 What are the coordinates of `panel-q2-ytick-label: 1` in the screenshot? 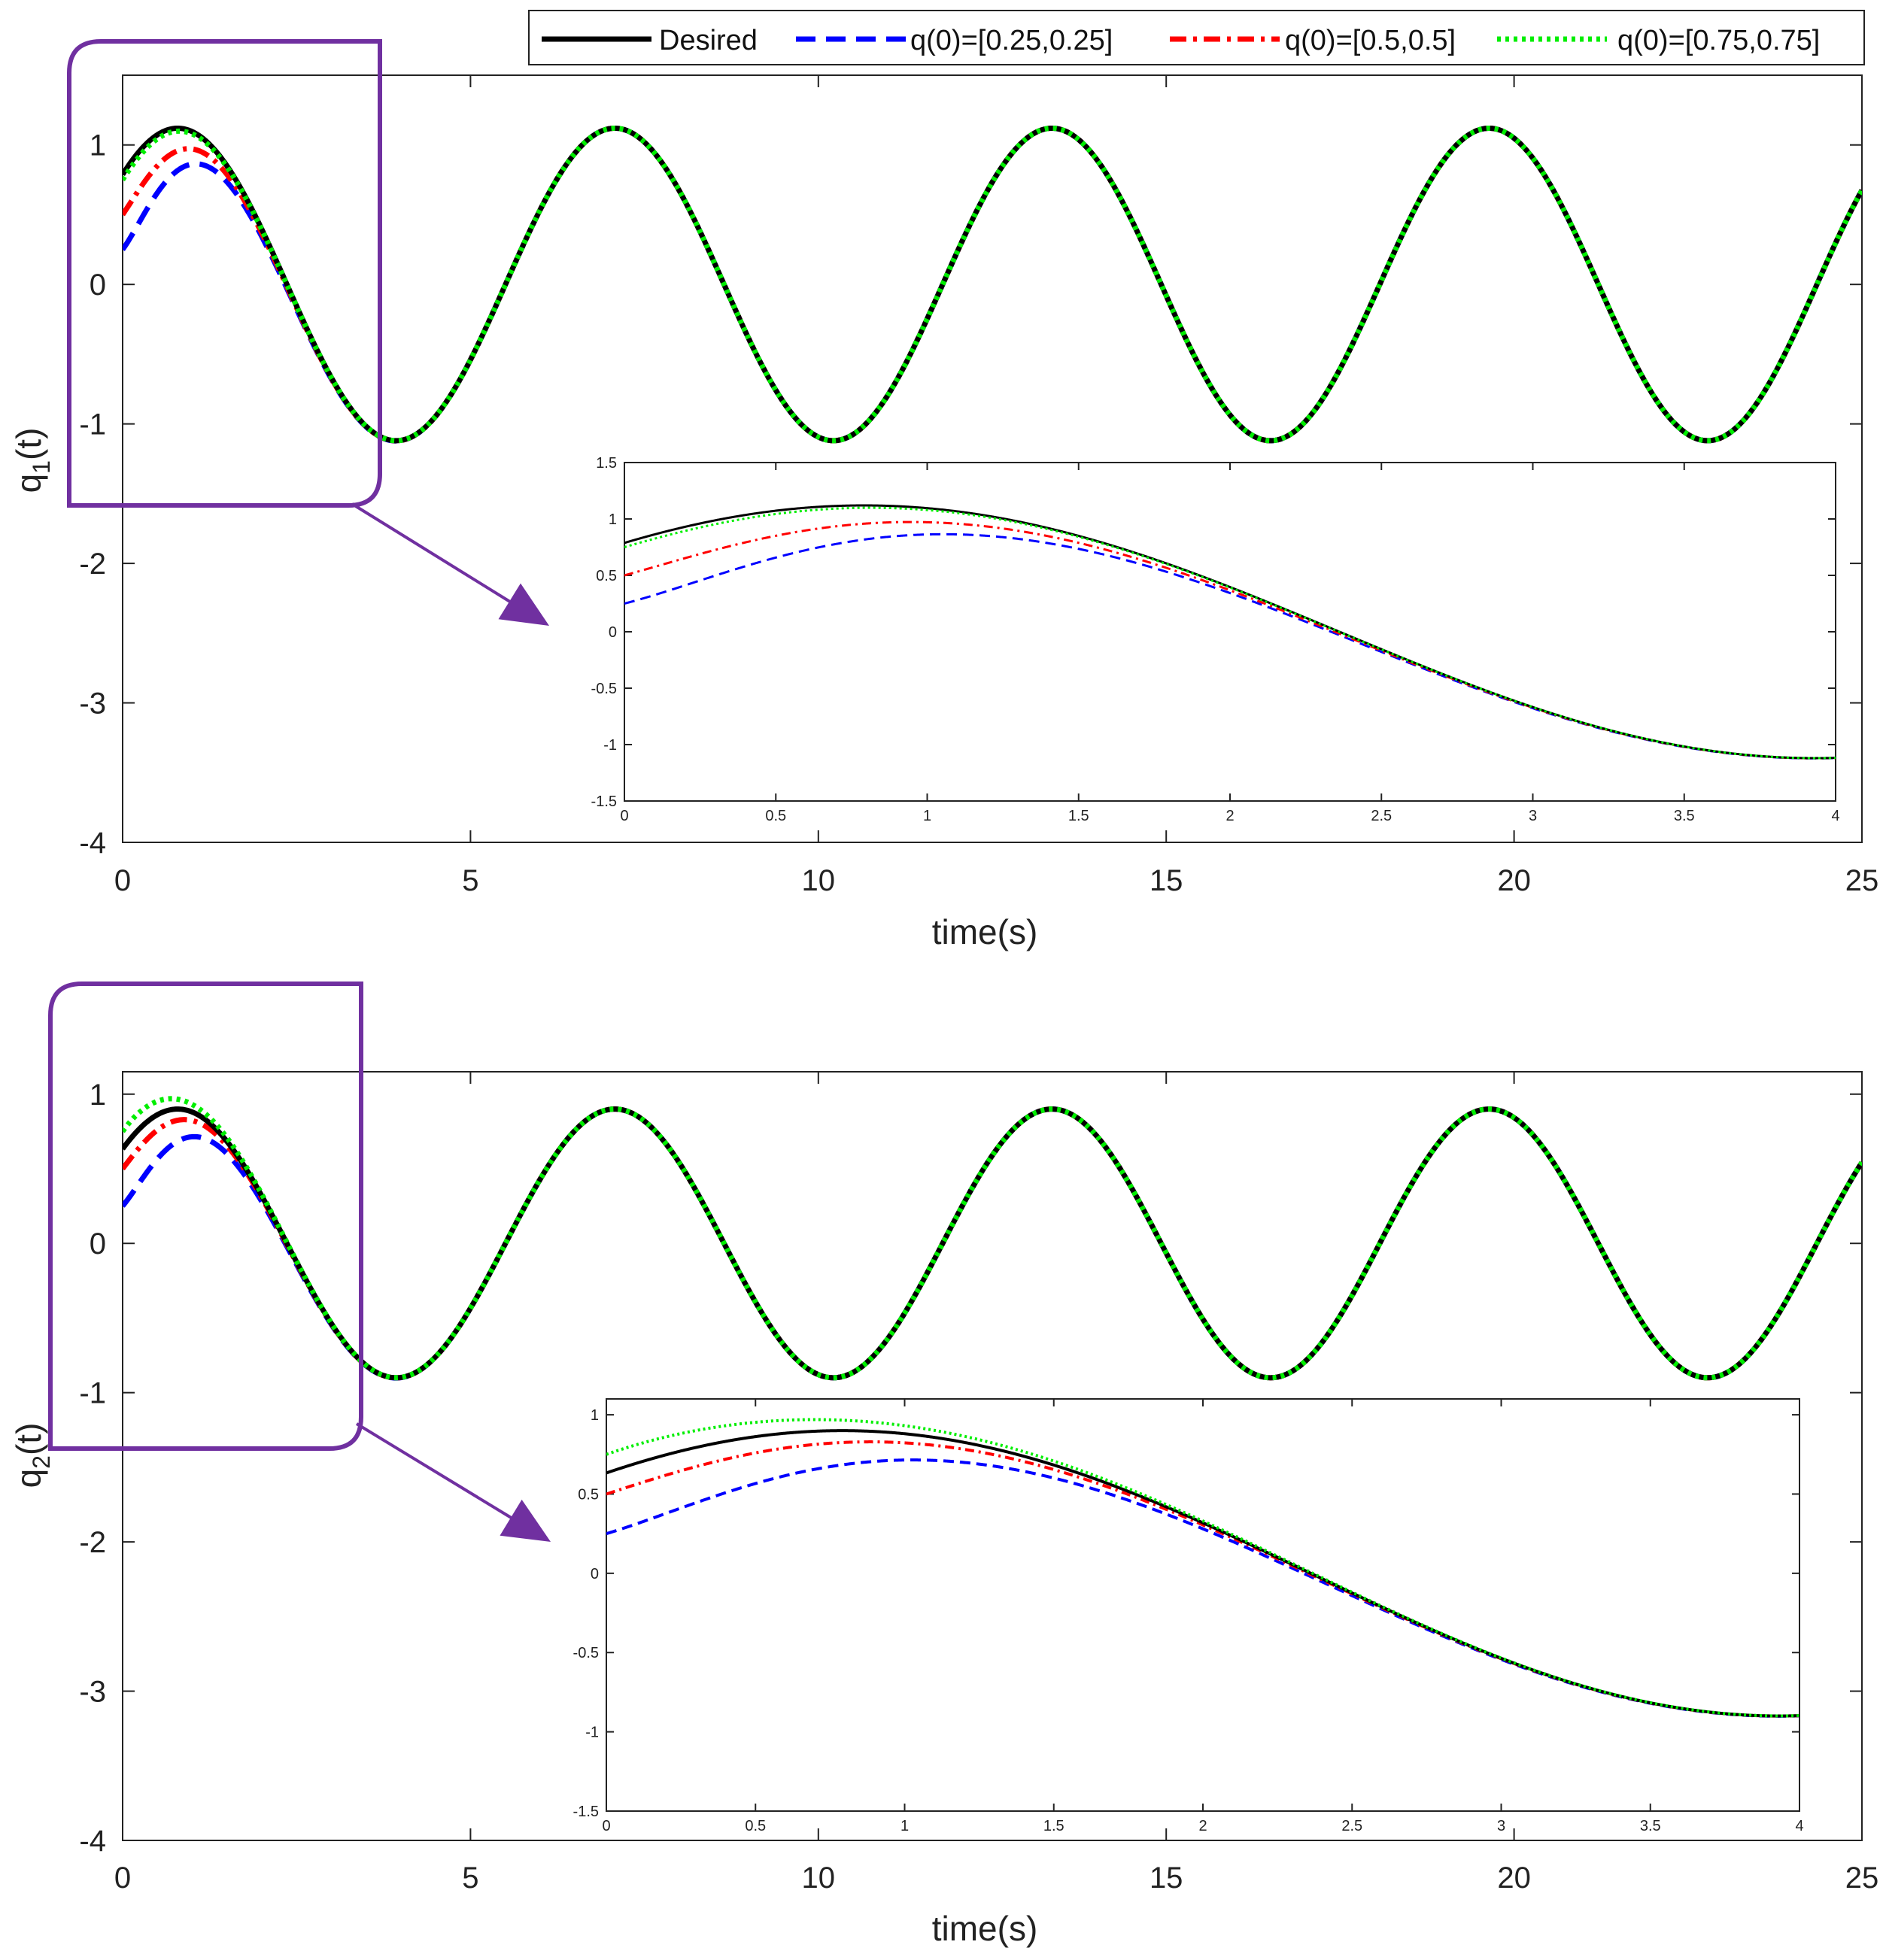 It's located at (98, 1095).